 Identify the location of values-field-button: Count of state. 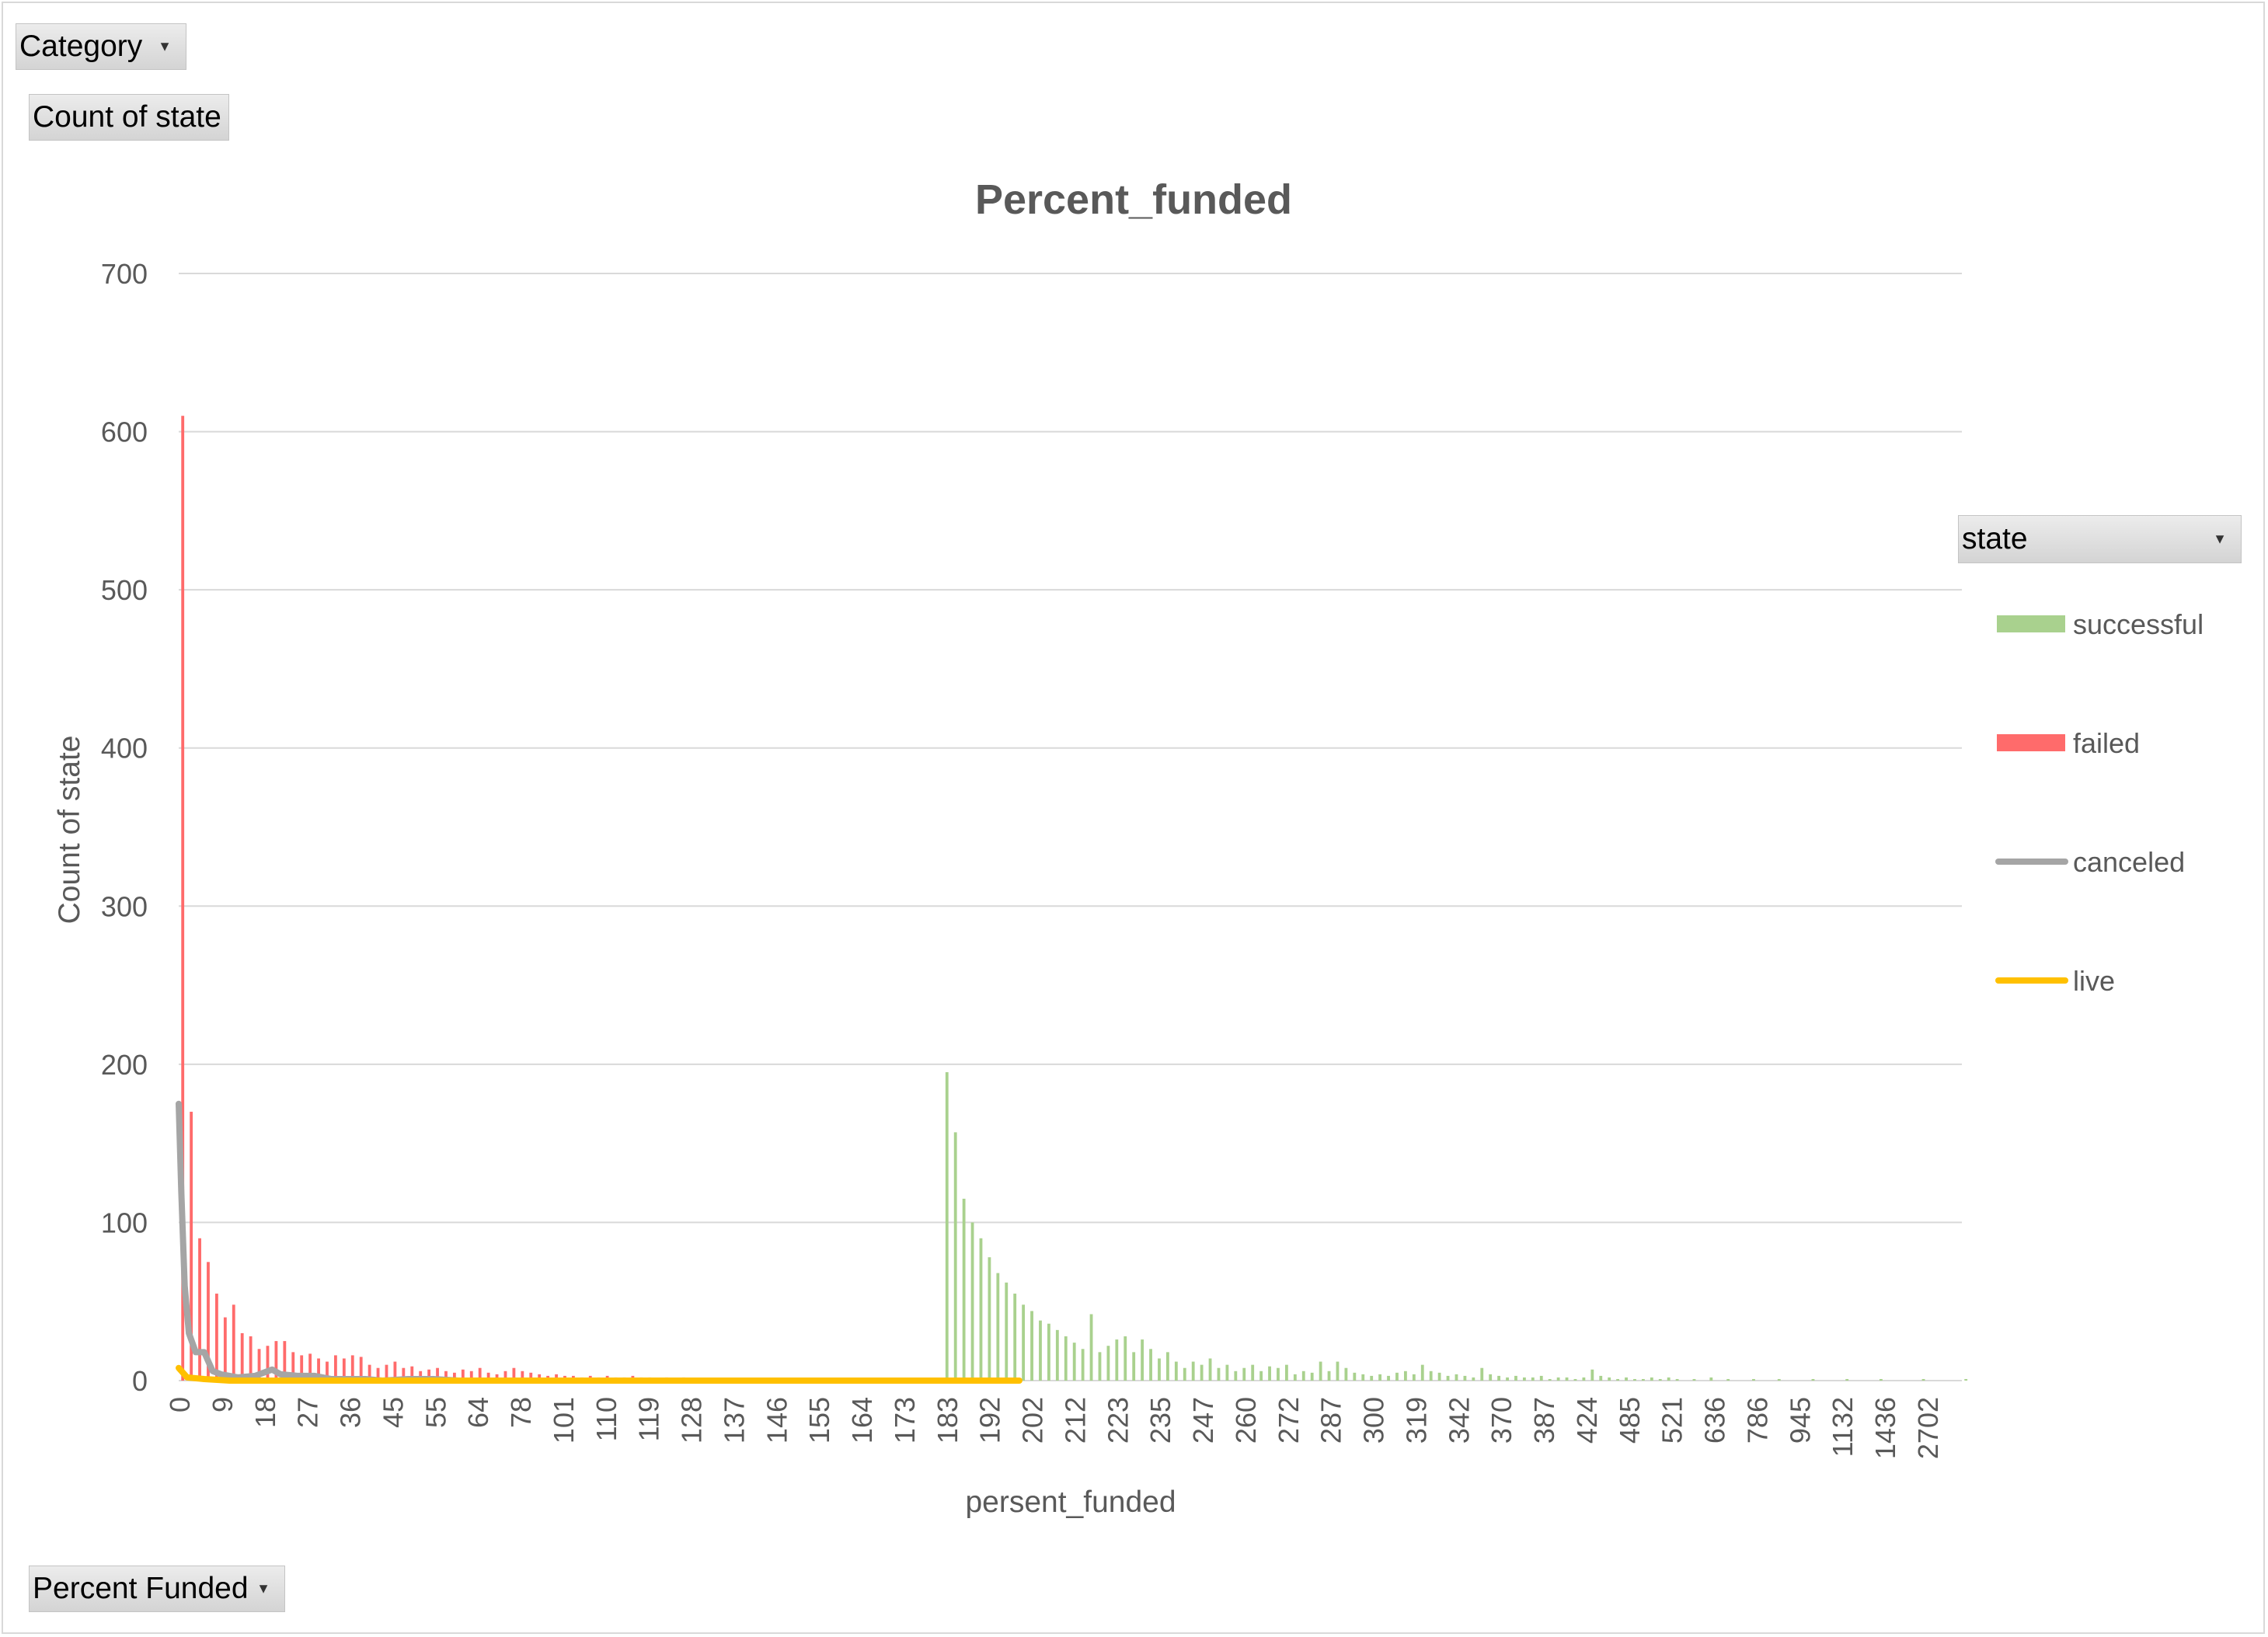
(129, 117).